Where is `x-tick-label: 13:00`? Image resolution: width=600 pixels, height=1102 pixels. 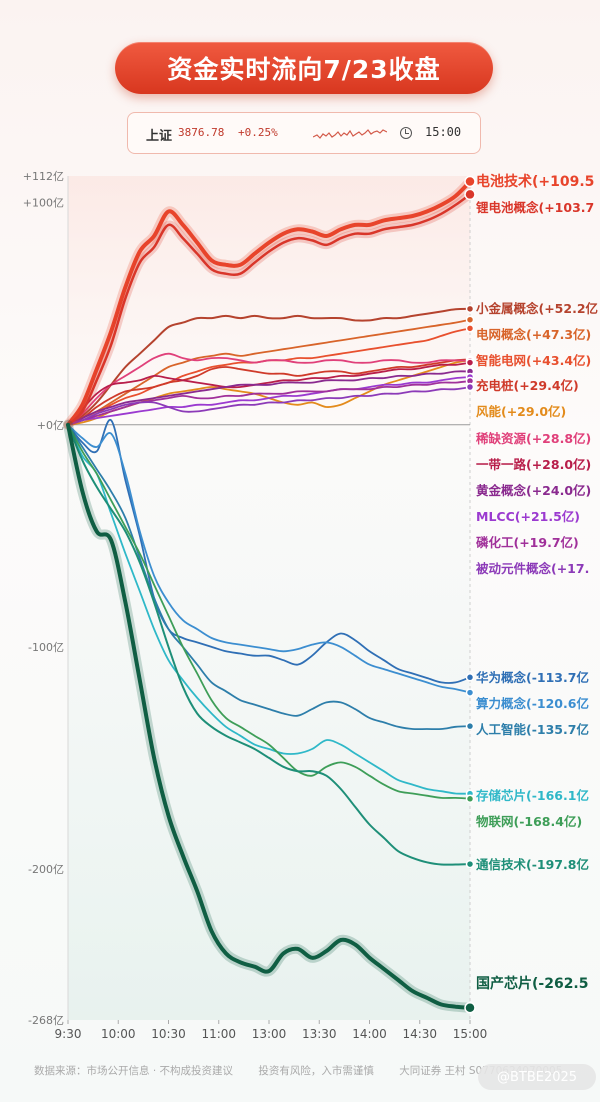 x-tick-label: 13:00 is located at coordinates (269, 1034).